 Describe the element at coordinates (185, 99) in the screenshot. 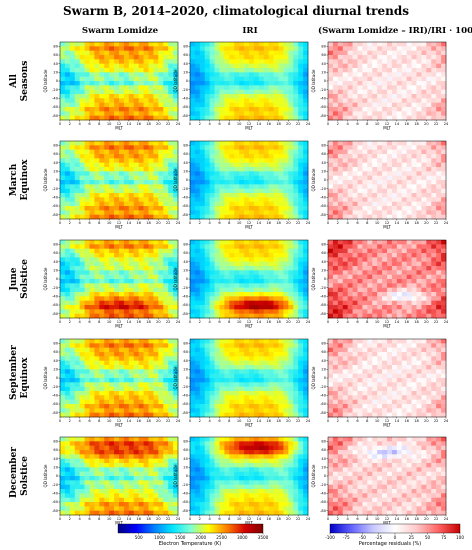

I see `y-tick-label: -40` at that location.